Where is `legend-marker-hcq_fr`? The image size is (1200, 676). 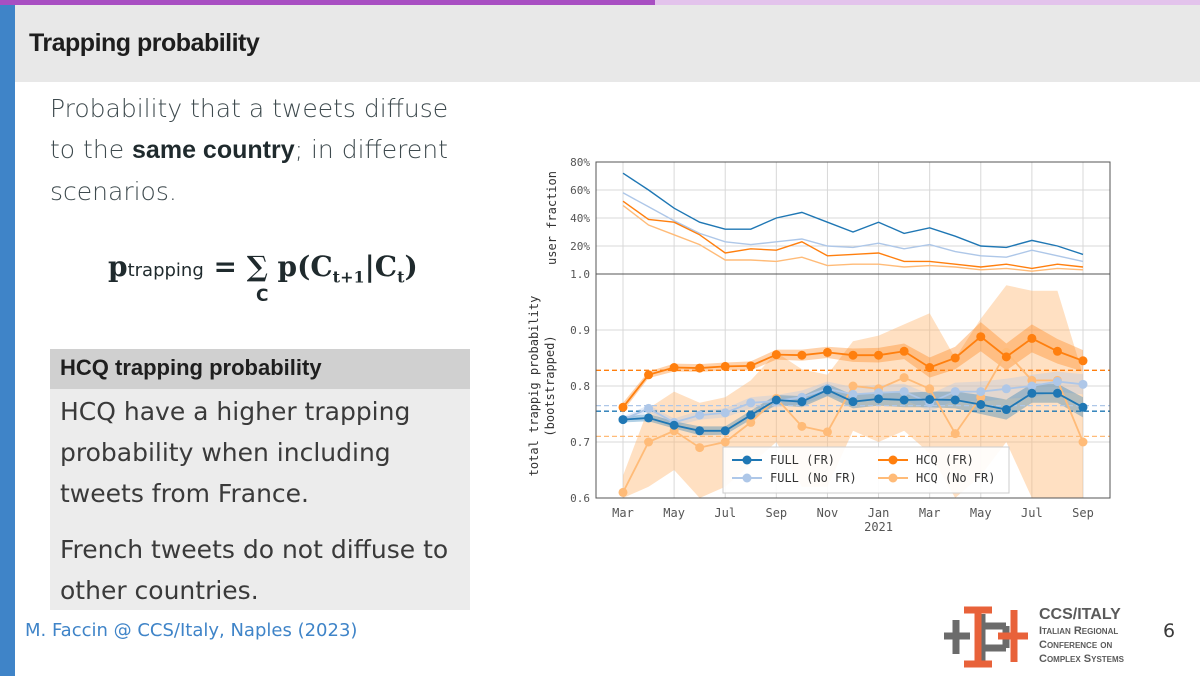
legend-marker-hcq_fr is located at coordinates (893, 460).